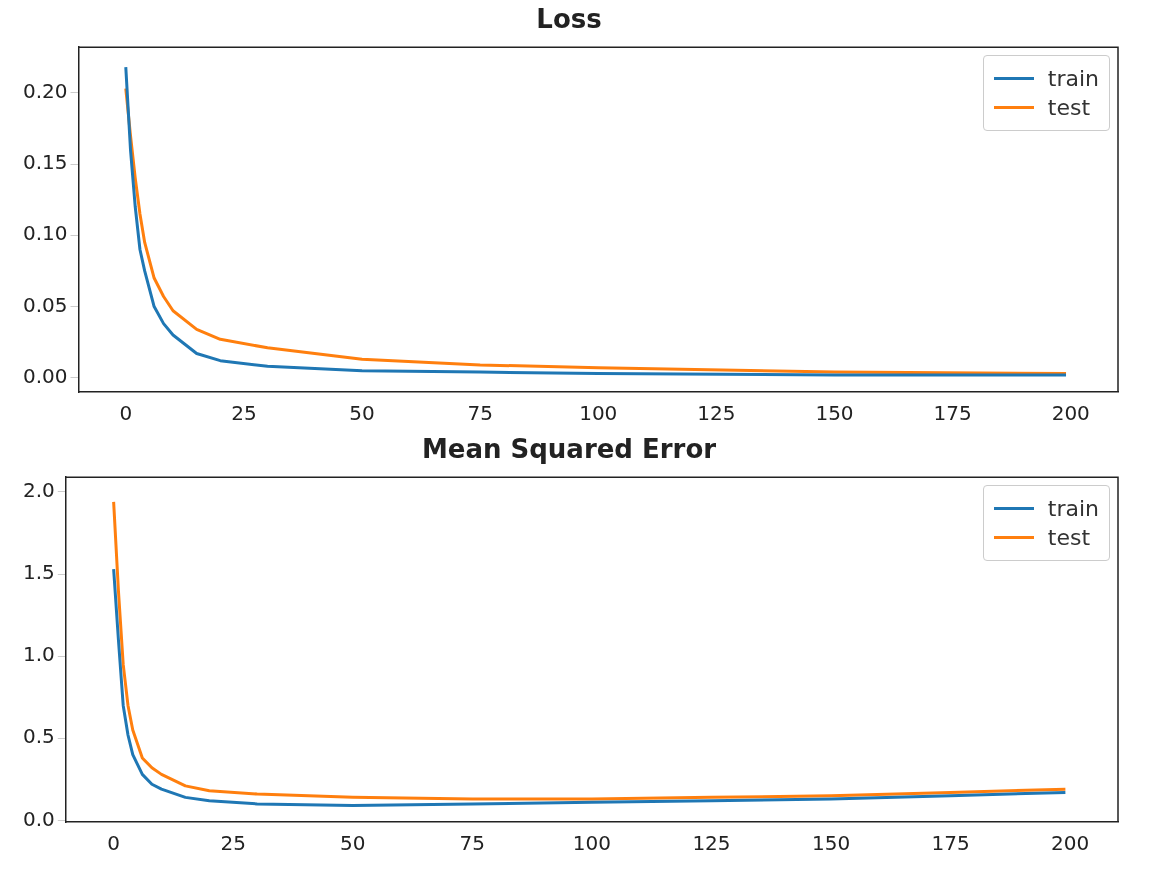  What do you see at coordinates (569, 19) in the screenshot?
I see `chart-title: Loss` at bounding box center [569, 19].